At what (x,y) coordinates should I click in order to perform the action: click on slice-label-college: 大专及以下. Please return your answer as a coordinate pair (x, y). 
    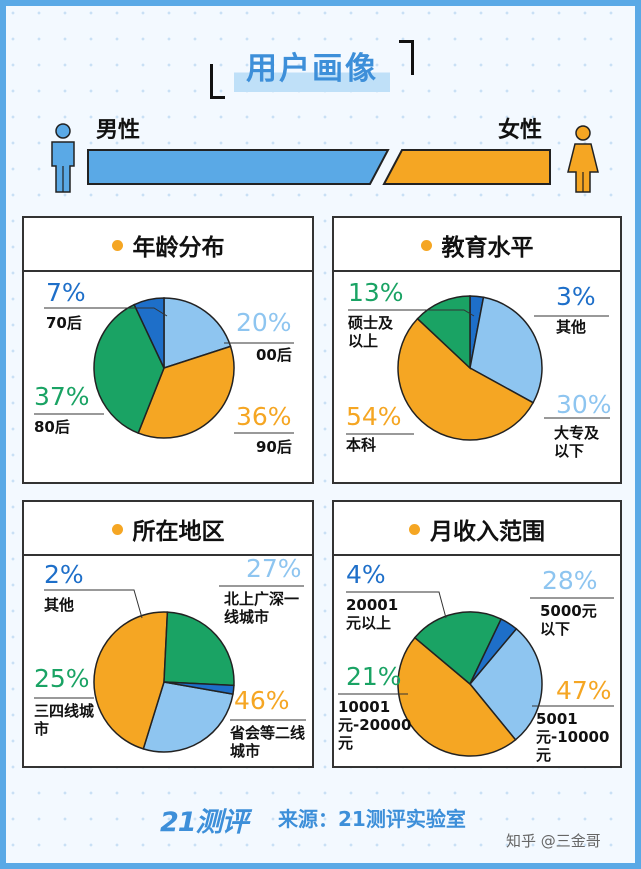
    Looking at the image, I should click on (577, 442).